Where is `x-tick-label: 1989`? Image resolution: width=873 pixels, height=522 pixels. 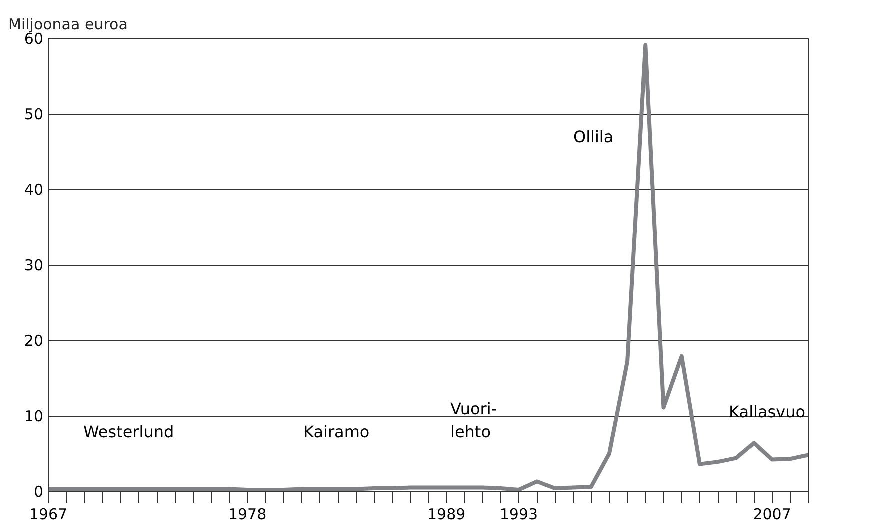 x-tick-label: 1989 is located at coordinates (447, 514).